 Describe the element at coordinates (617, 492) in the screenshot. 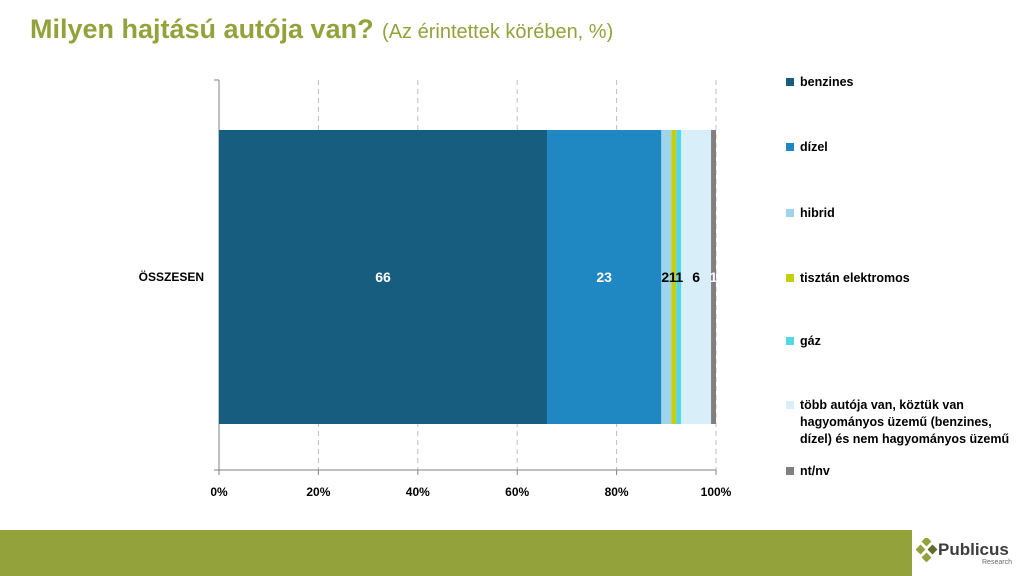

I see `x-tick-label: 80%` at that location.